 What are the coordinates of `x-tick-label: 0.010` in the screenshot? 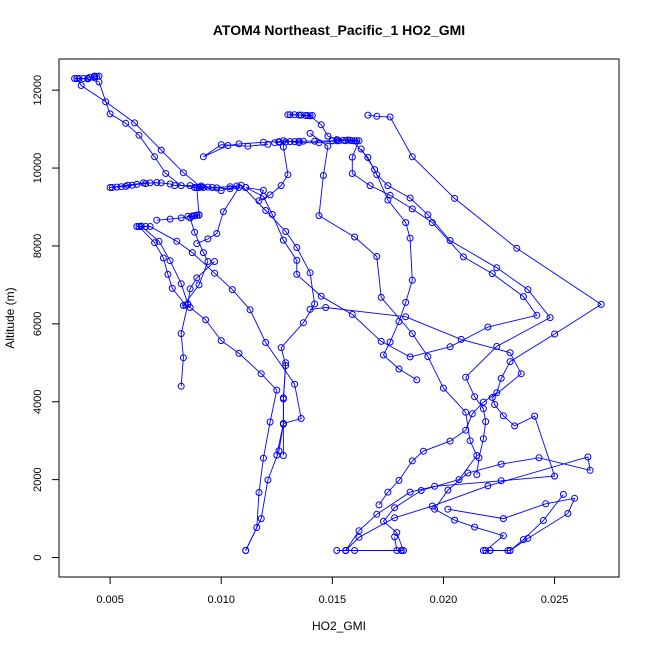 It's located at (221, 600).